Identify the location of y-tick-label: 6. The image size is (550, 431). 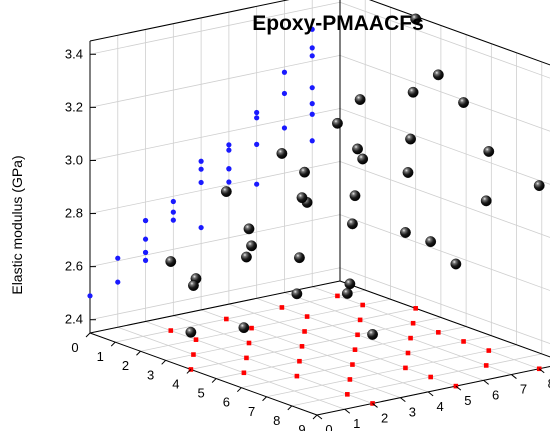
(495, 394).